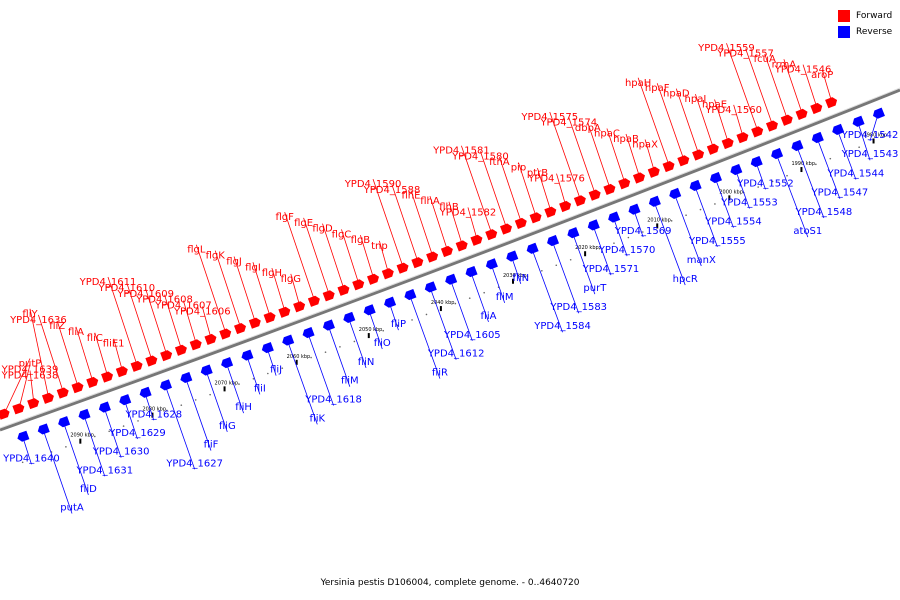 The image size is (900, 600). I want to click on gene-r-fliO, so click(369, 310).